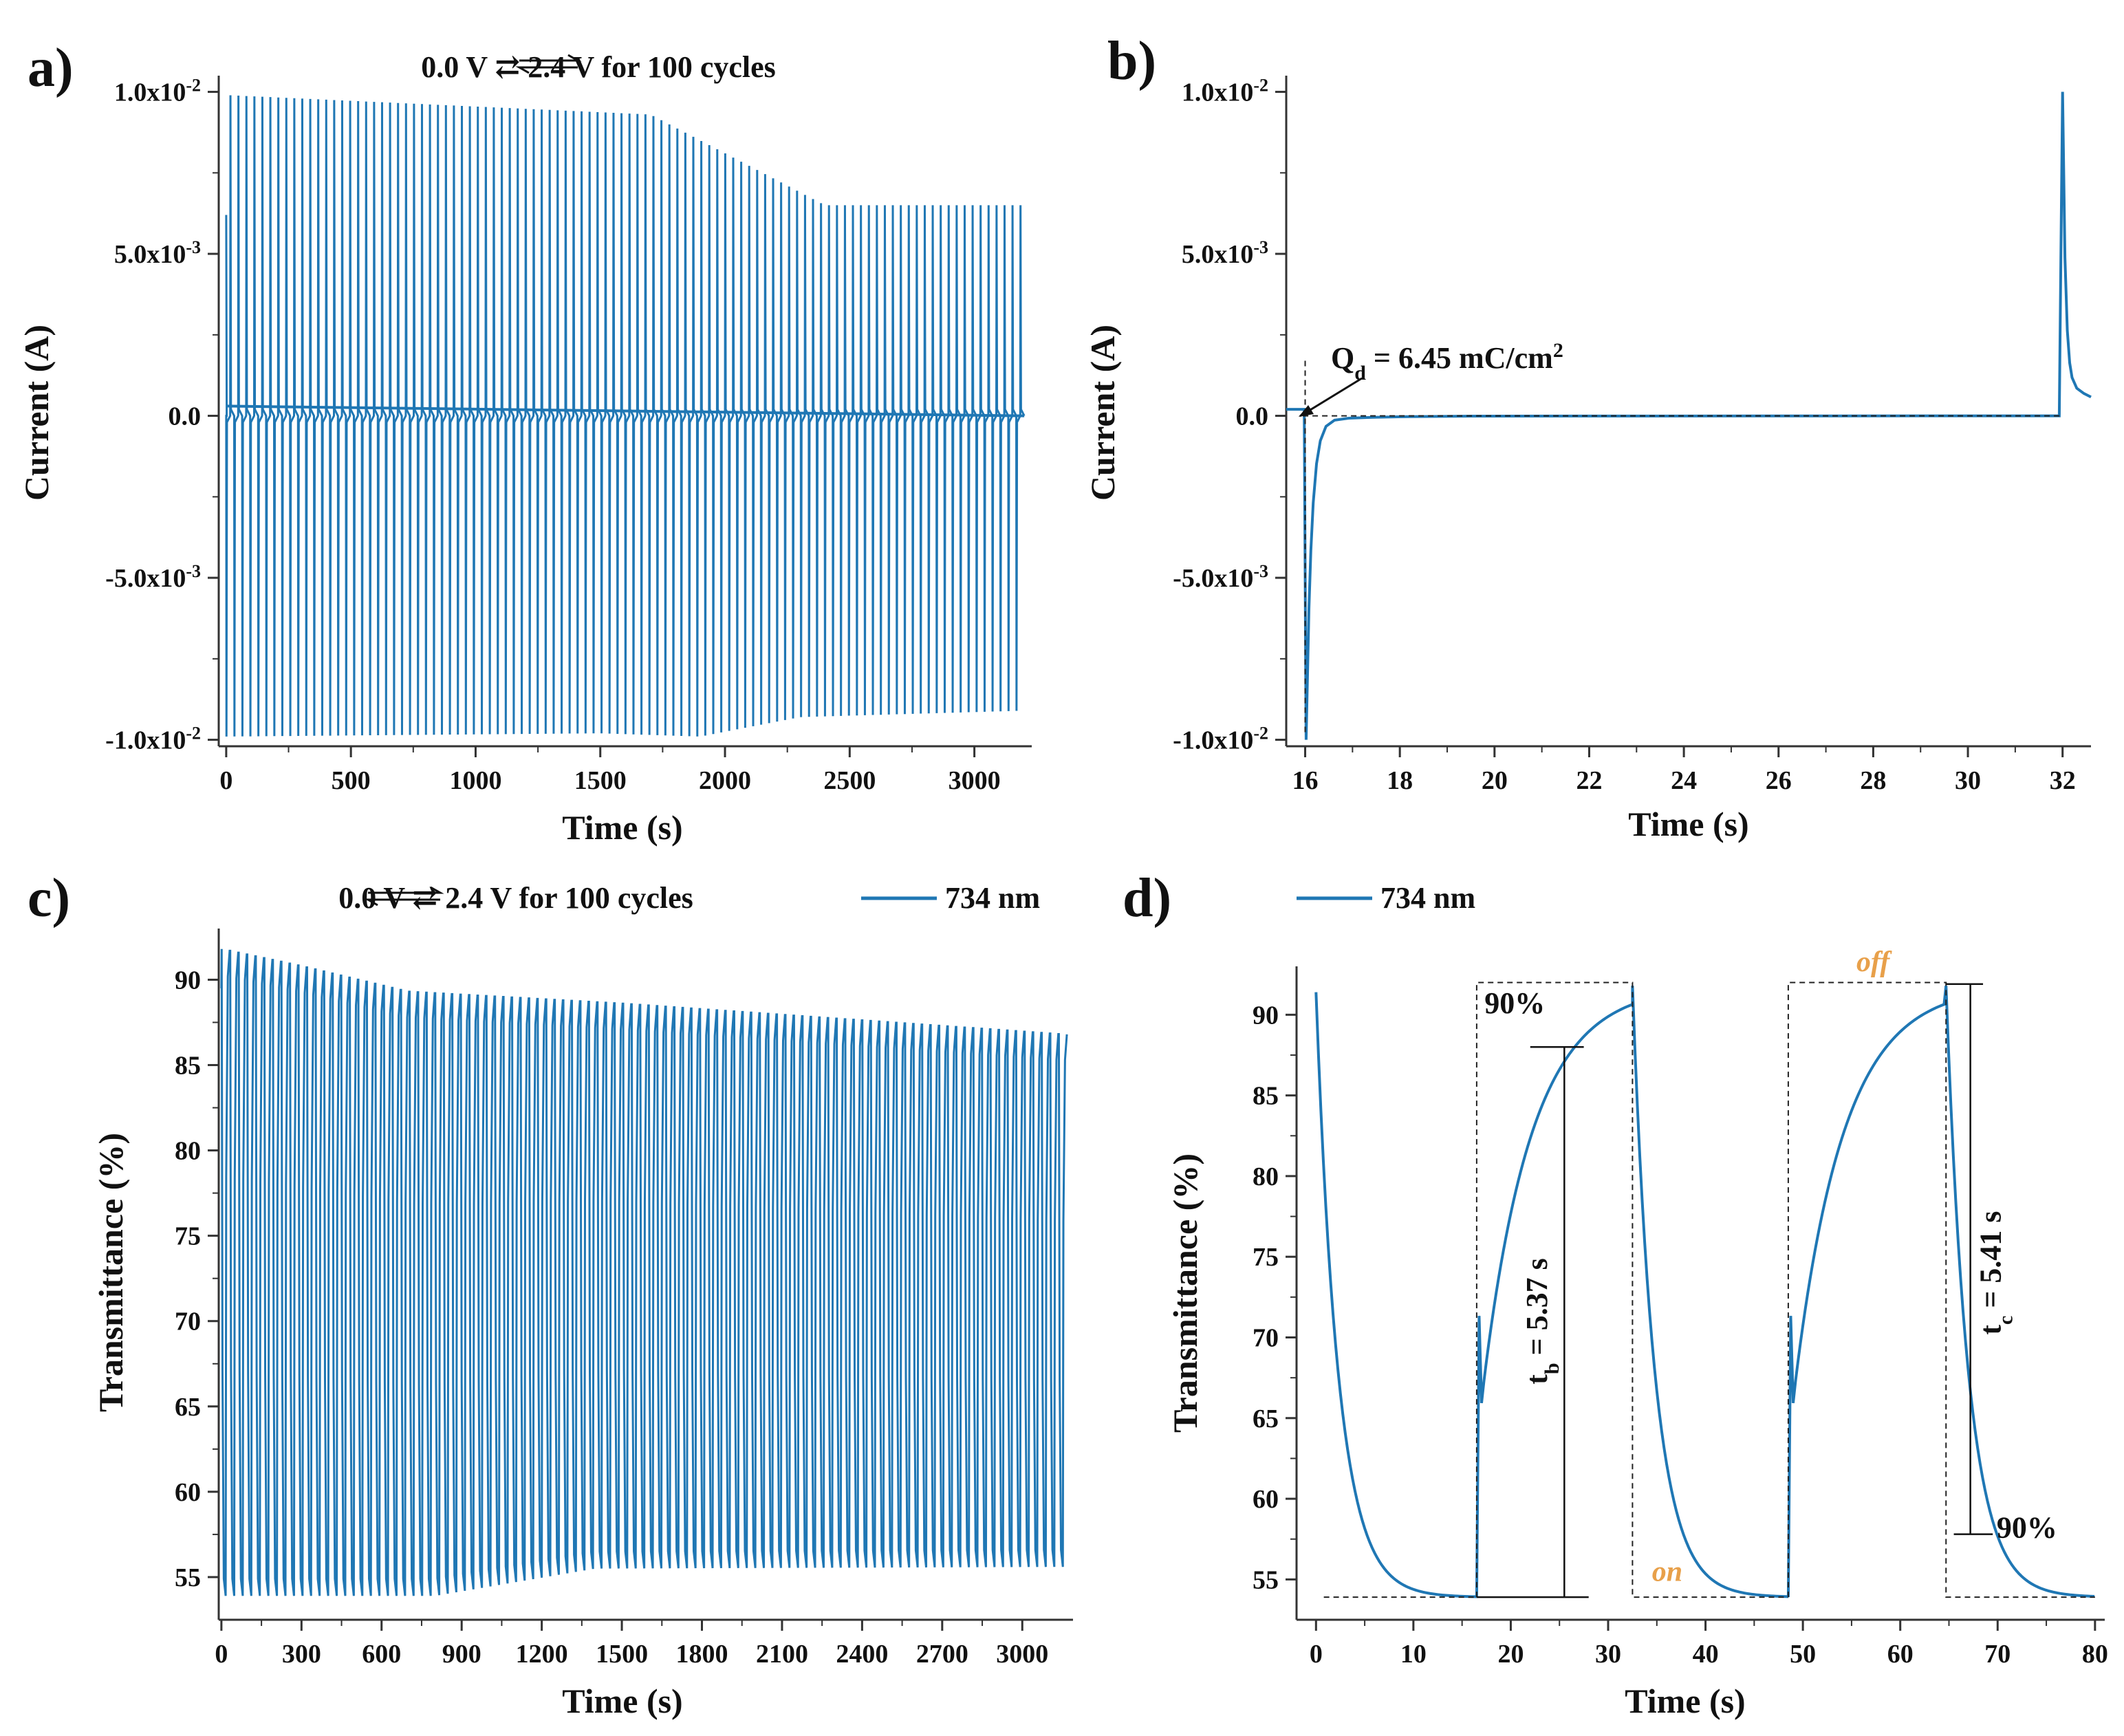  Describe the element at coordinates (49, 898) in the screenshot. I see `panel-label: c)` at that location.